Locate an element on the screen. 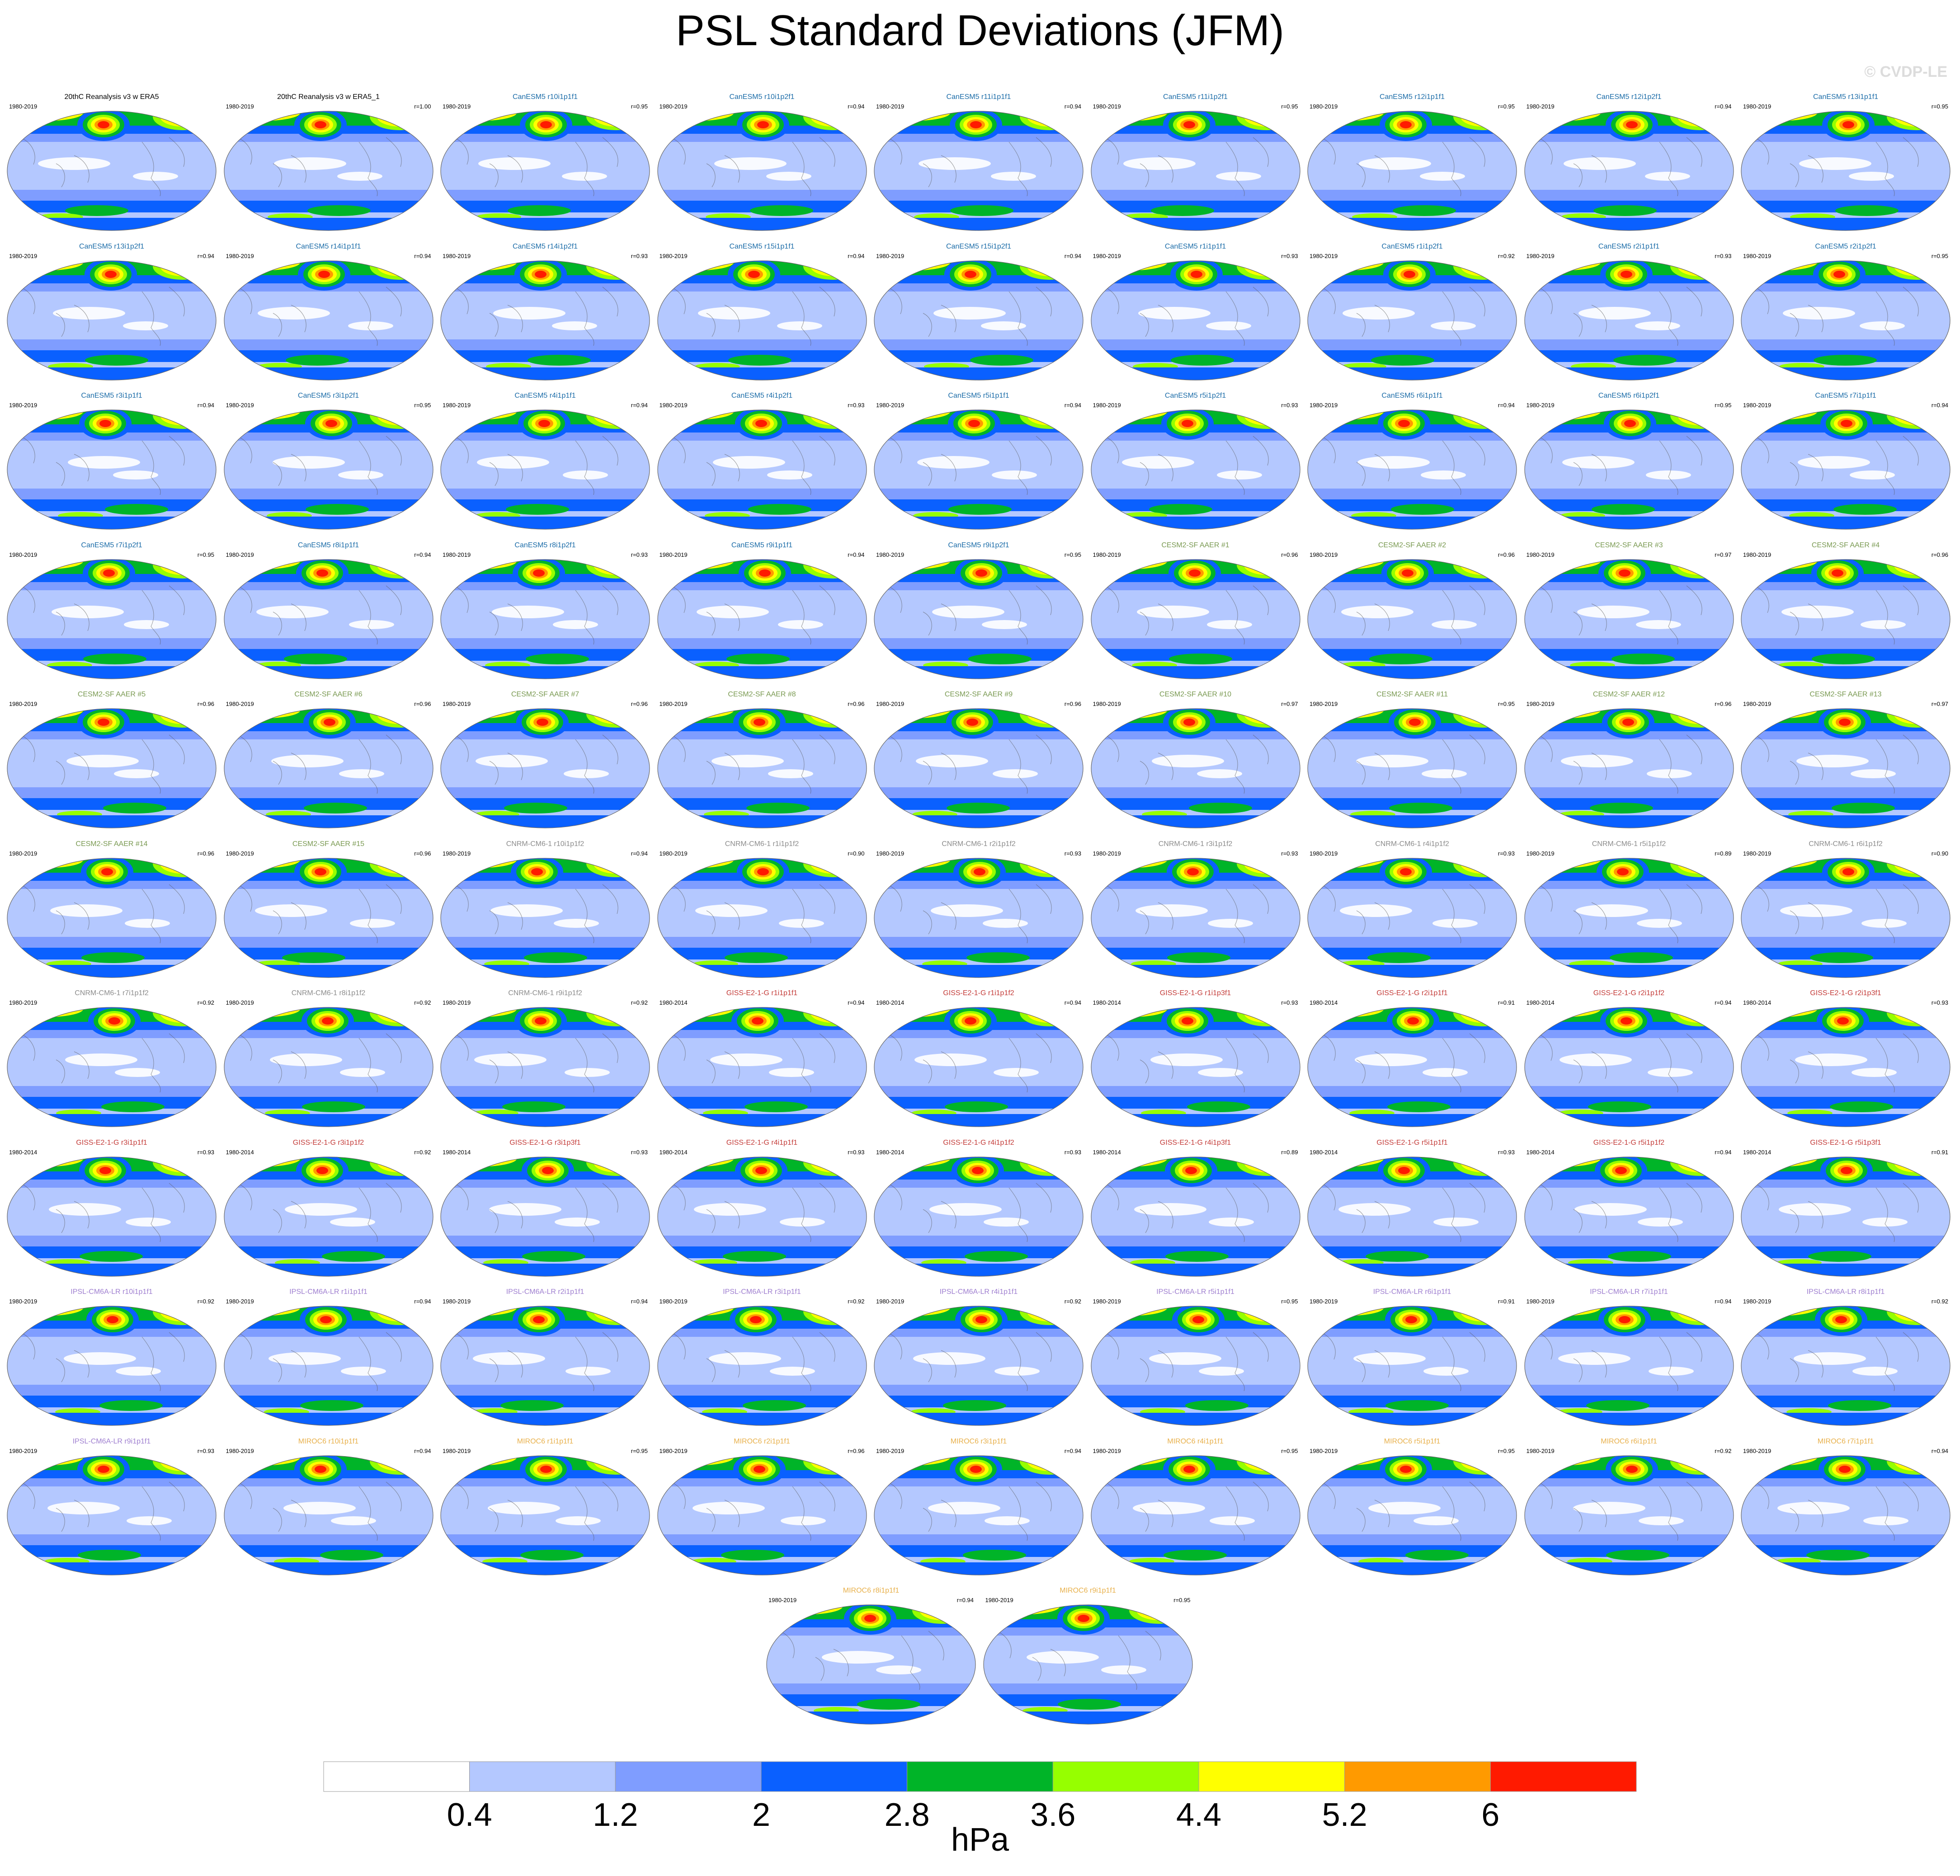  panel-title: CanESM5 r7i1p2f1 is located at coordinates (111, 545).